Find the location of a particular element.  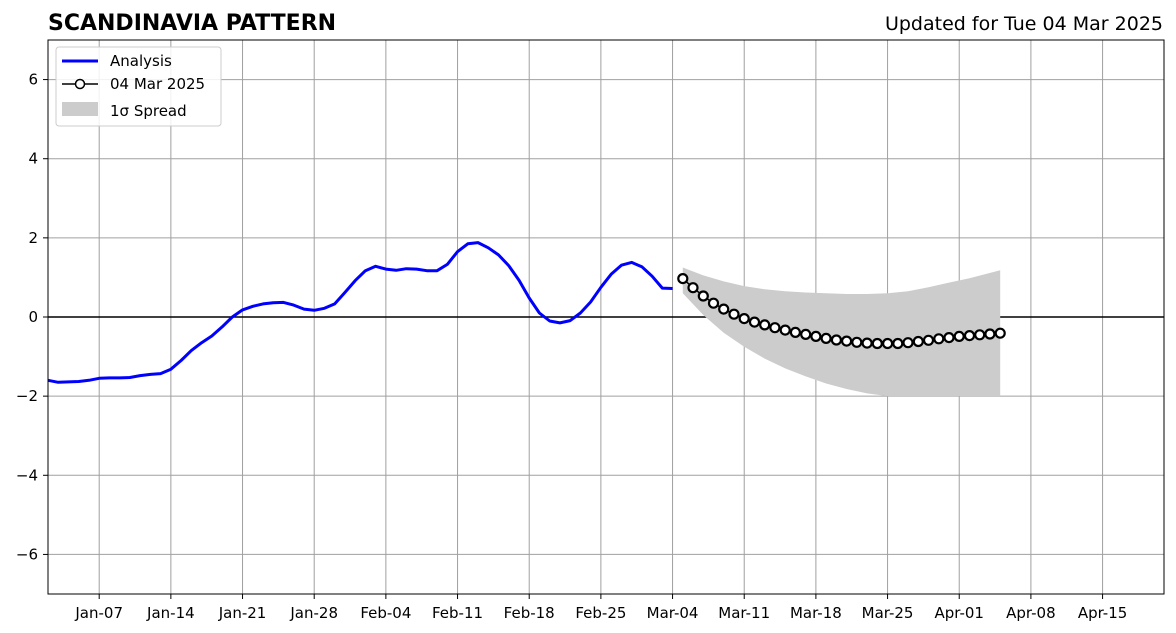

y-tick-label: 4 is located at coordinates (33, 159).